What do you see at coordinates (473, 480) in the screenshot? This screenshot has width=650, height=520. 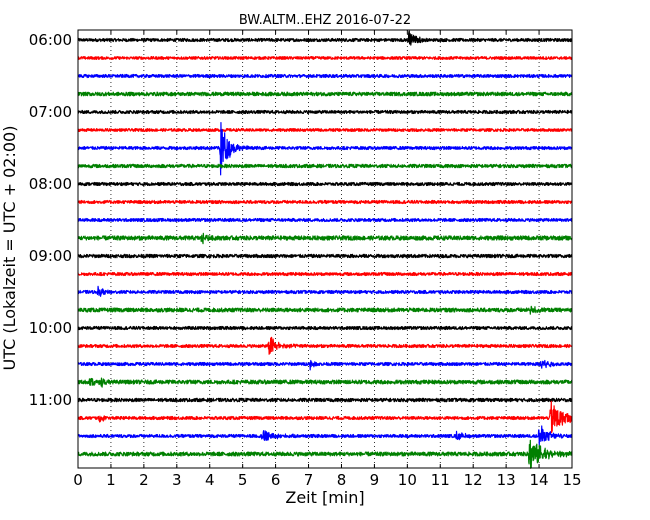 I see `x-tick-label: 12` at bounding box center [473, 480].